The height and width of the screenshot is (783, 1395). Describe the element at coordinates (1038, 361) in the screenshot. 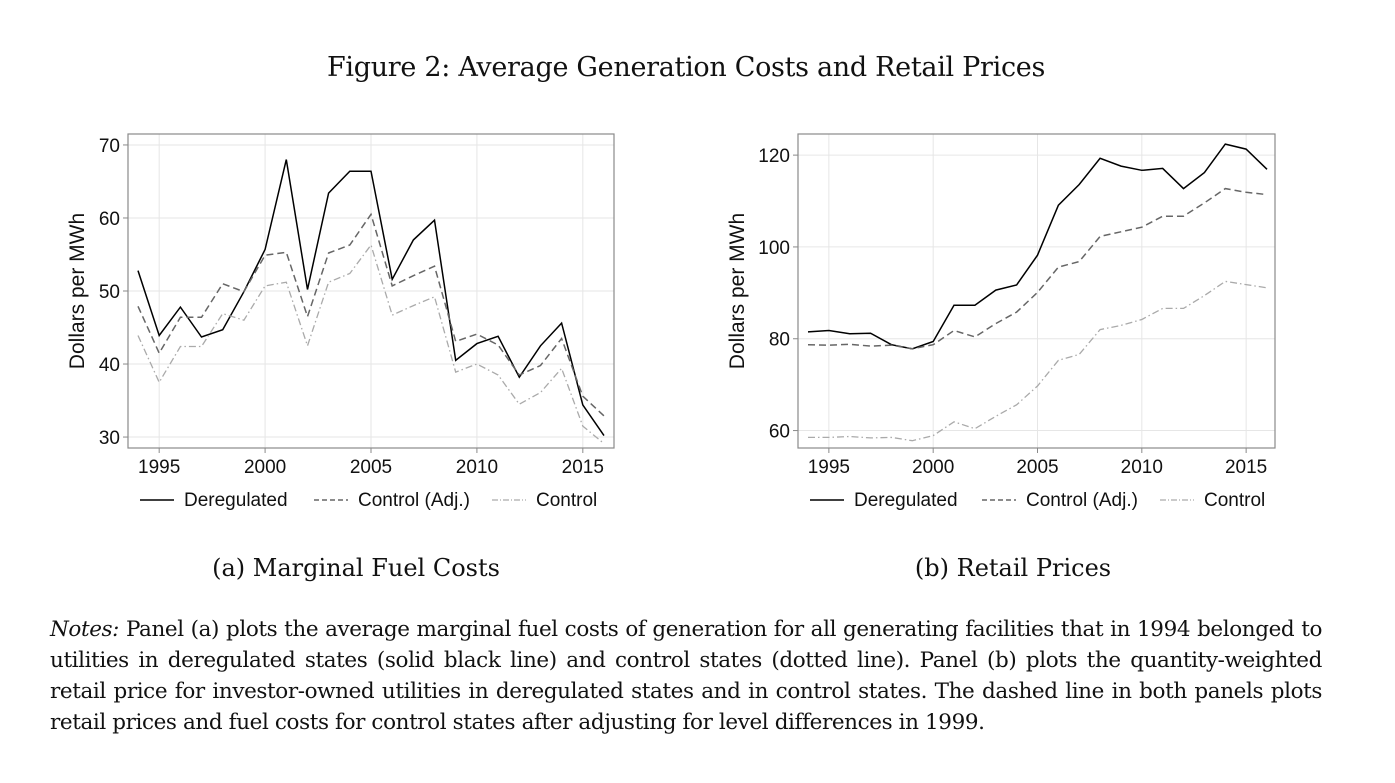

I see `series-line-control` at that location.